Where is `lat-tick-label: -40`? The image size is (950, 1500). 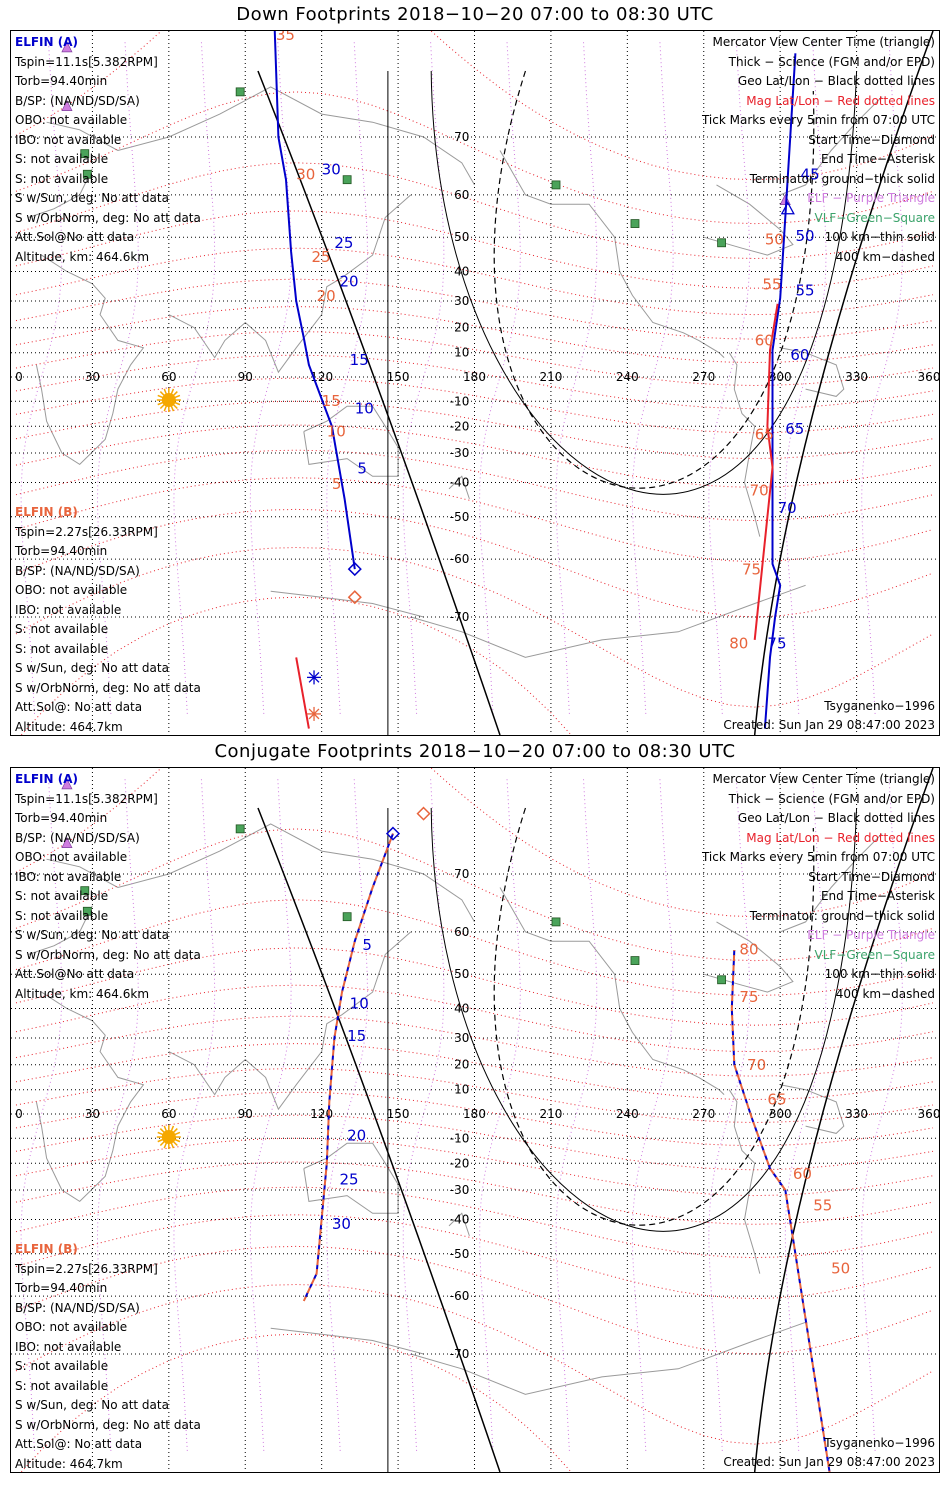 lat-tick-label: -40 is located at coordinates (460, 483).